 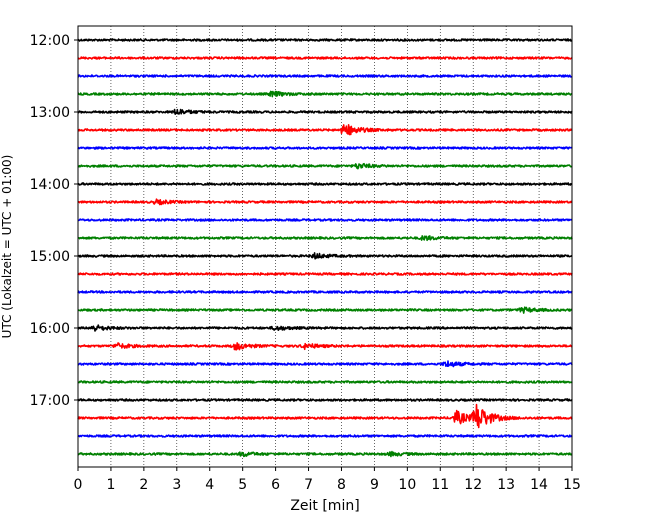 I want to click on x-tick-label: 3, so click(x=176, y=485).